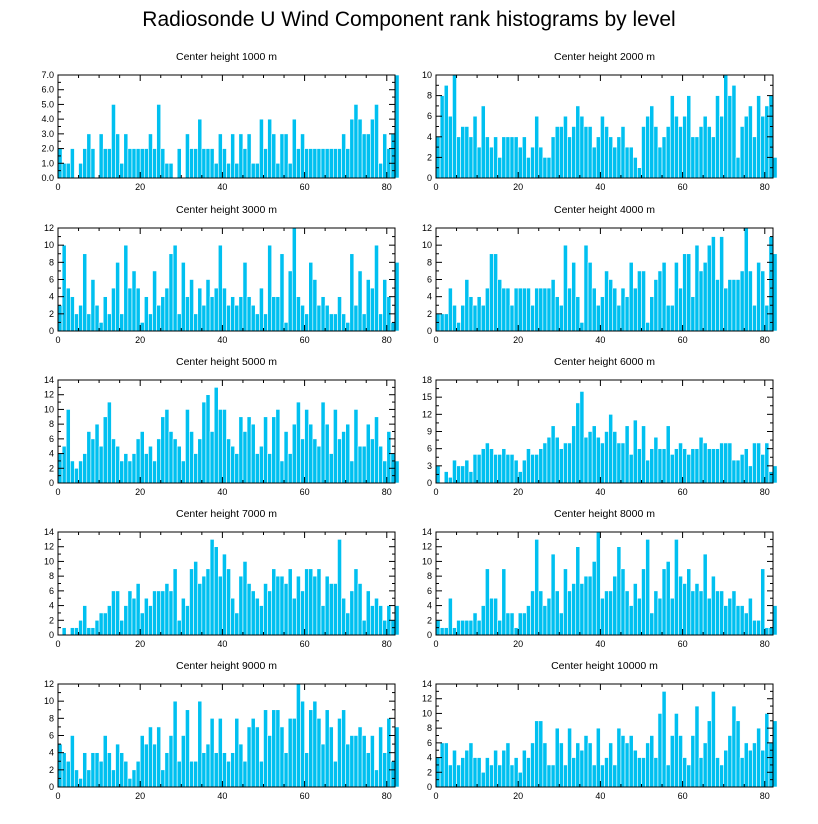 The height and width of the screenshot is (824, 818). Describe the element at coordinates (140, 492) in the screenshot. I see `panel-5-x-tick-label: 20` at that location.